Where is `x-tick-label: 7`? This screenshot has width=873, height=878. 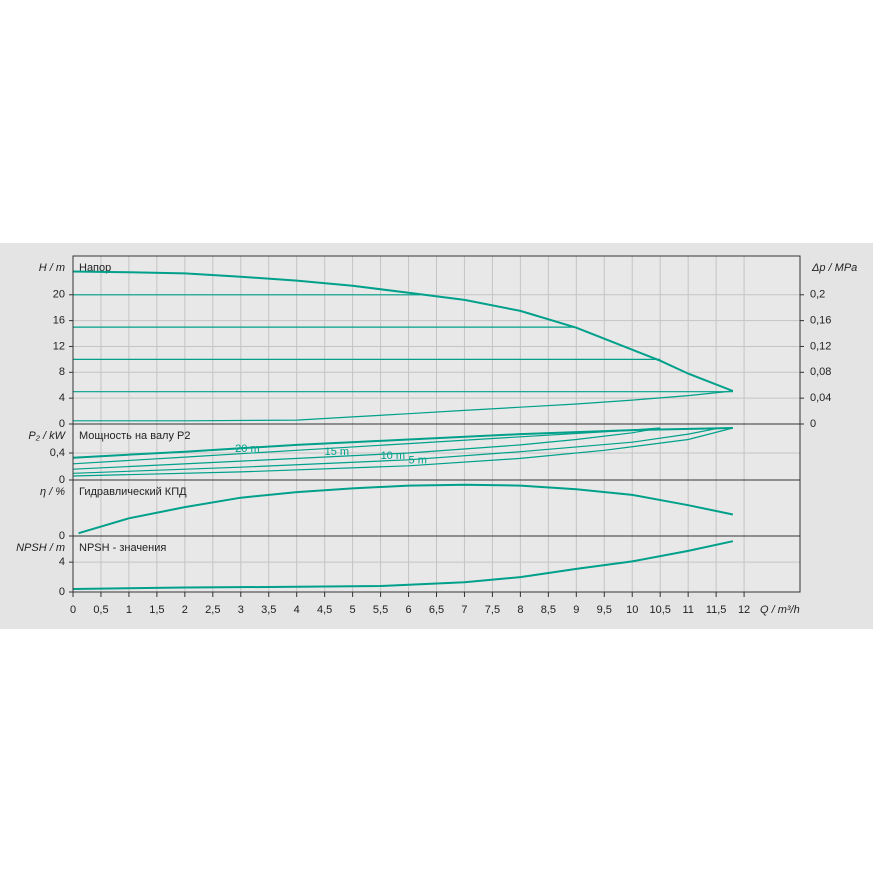 x-tick-label: 7 is located at coordinates (464, 610).